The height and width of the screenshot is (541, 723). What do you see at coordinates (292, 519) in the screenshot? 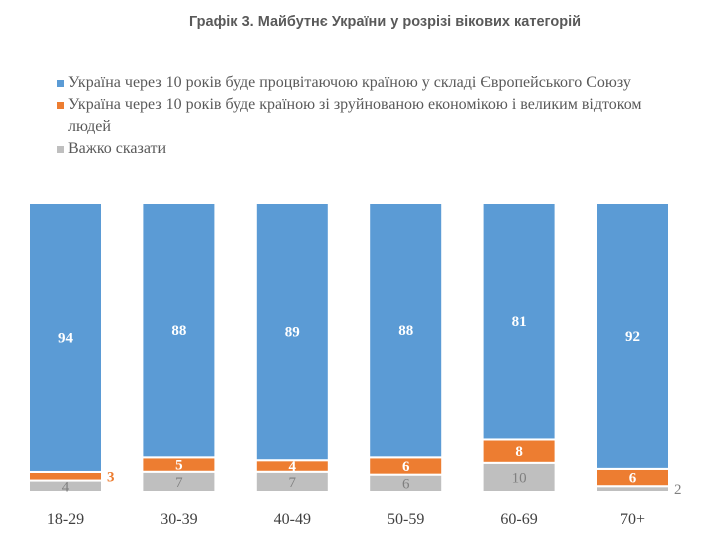
I see `x-tick-label: 40-49` at bounding box center [292, 519].